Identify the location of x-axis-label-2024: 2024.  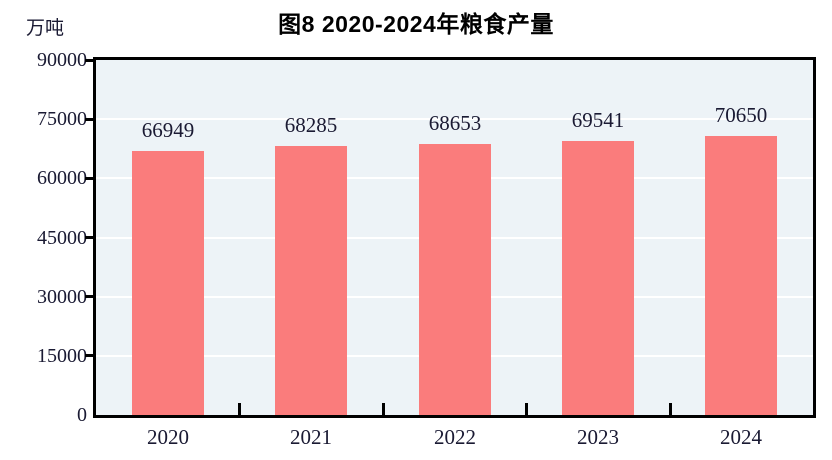
(741, 437).